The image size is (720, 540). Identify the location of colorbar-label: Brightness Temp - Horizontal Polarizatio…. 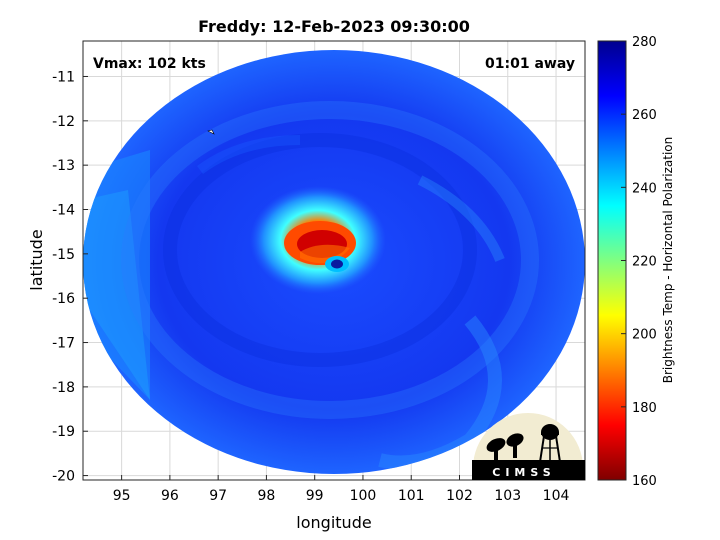
(668, 260).